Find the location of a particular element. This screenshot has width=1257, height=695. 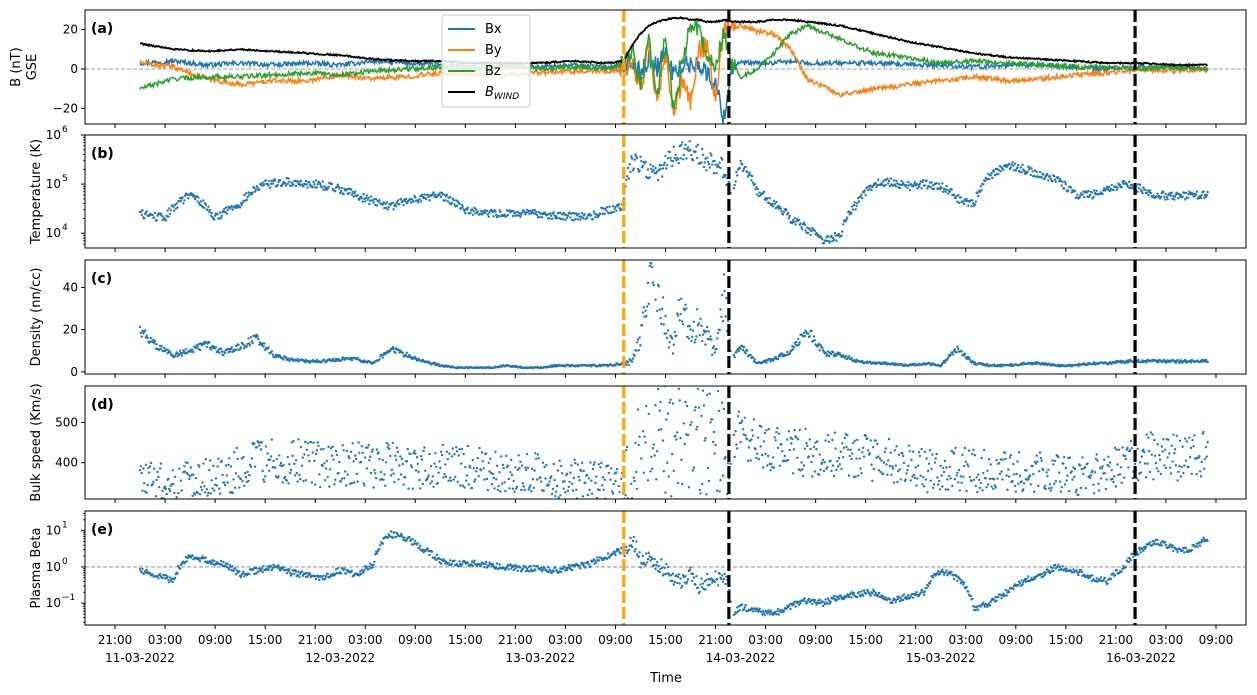

y-tick-label: −20 is located at coordinates (65, 108).